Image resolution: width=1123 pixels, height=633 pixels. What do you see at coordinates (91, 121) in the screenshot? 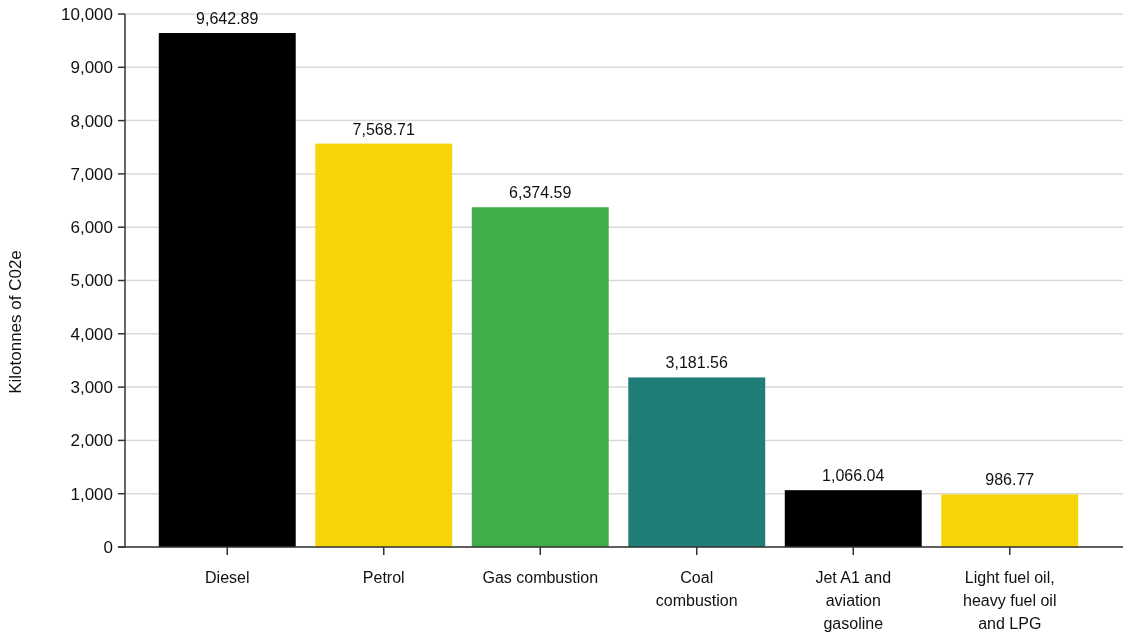
I see `y-tick-label: 8,000` at bounding box center [91, 121].